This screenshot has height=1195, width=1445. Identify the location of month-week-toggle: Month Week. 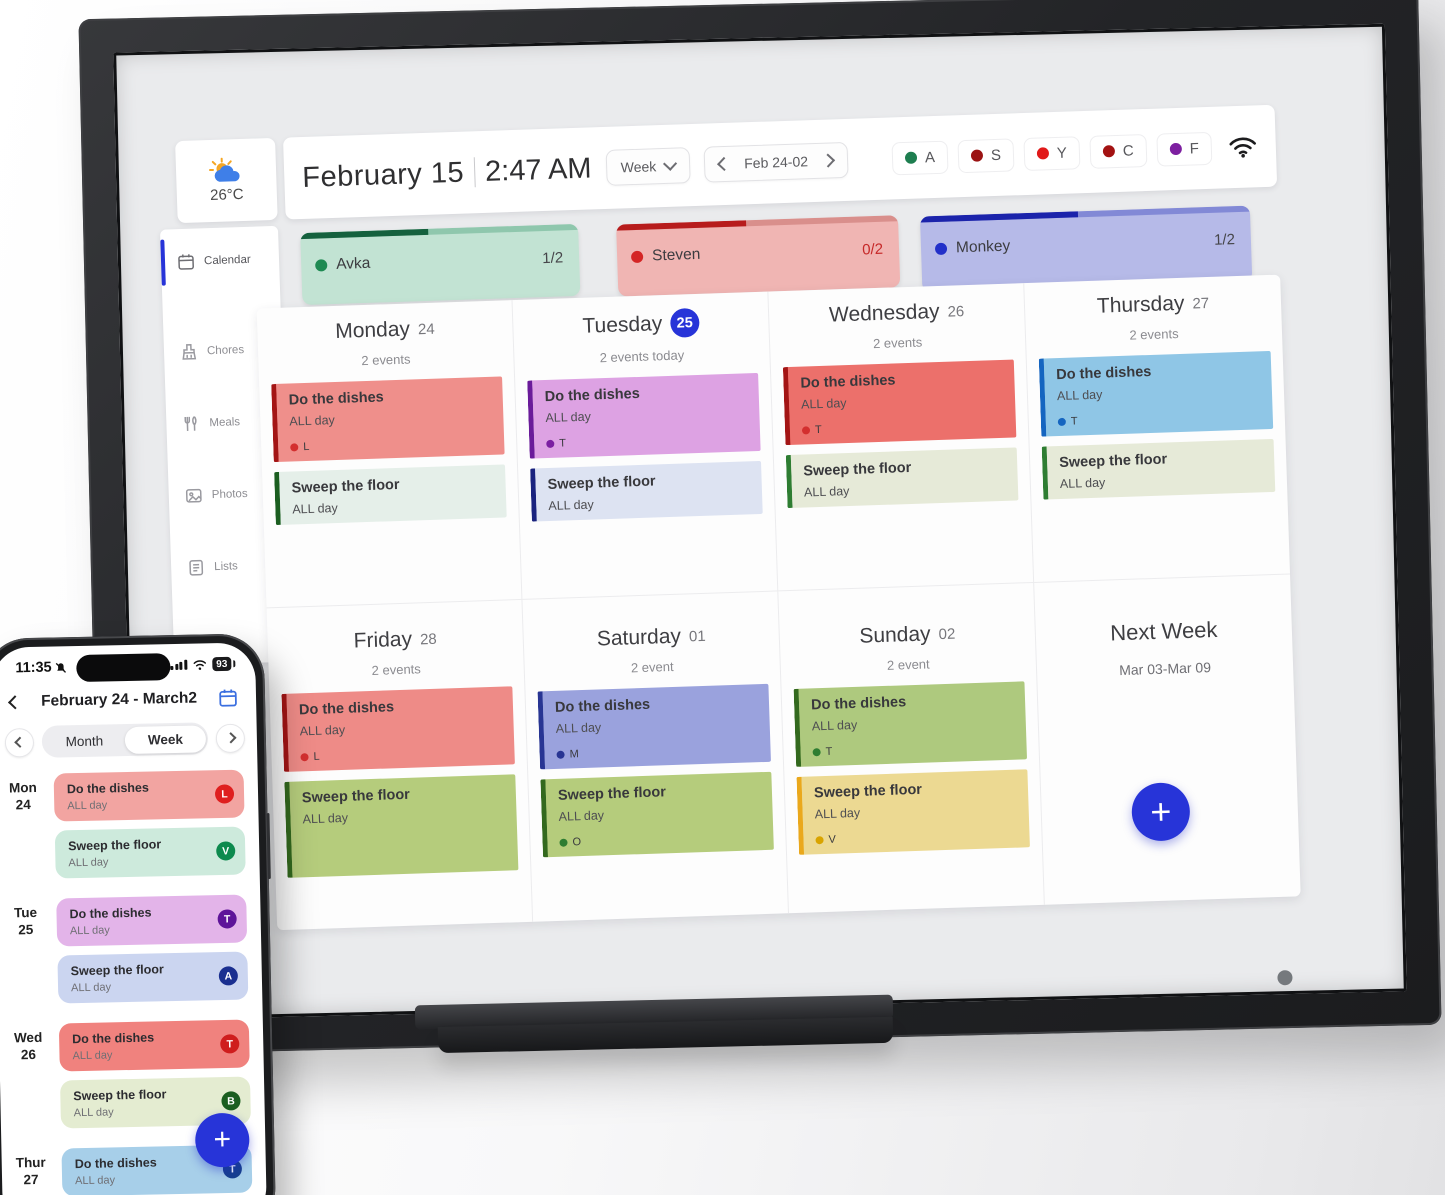
(125, 740).